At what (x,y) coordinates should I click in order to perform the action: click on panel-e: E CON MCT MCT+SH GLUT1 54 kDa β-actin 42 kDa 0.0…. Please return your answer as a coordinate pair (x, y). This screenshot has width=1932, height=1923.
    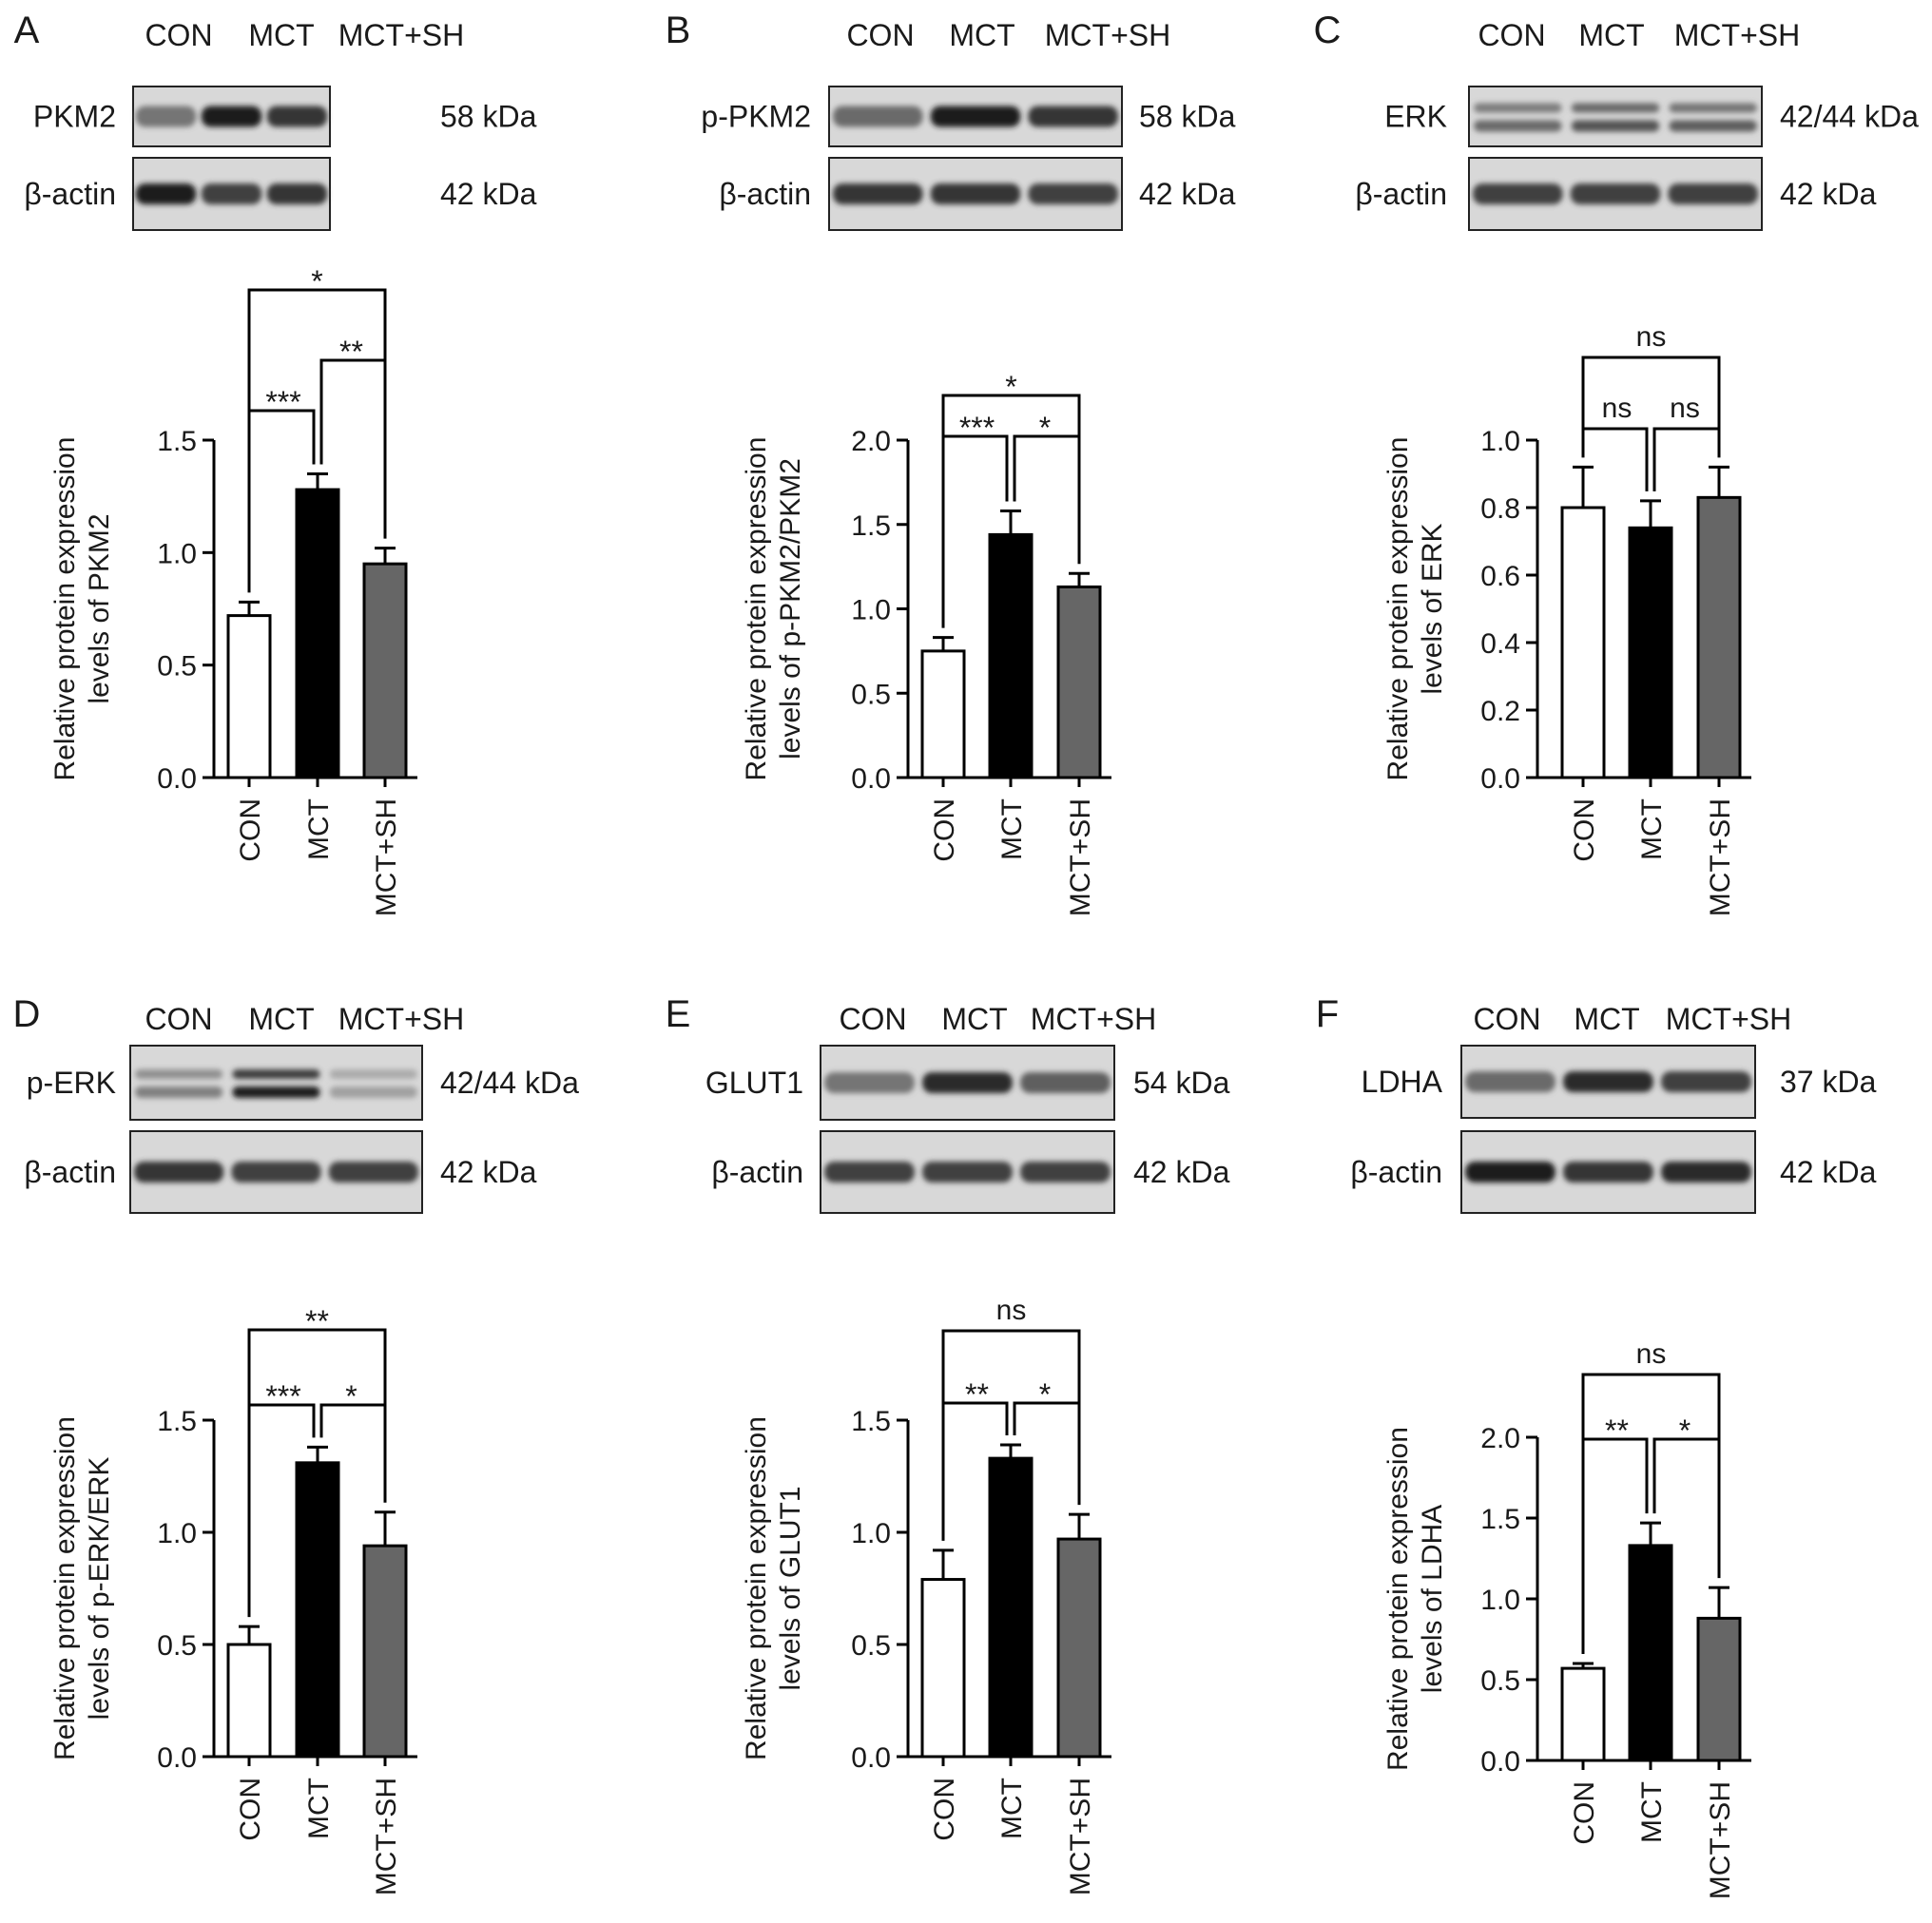
    Looking at the image, I should click on (948, 1444).